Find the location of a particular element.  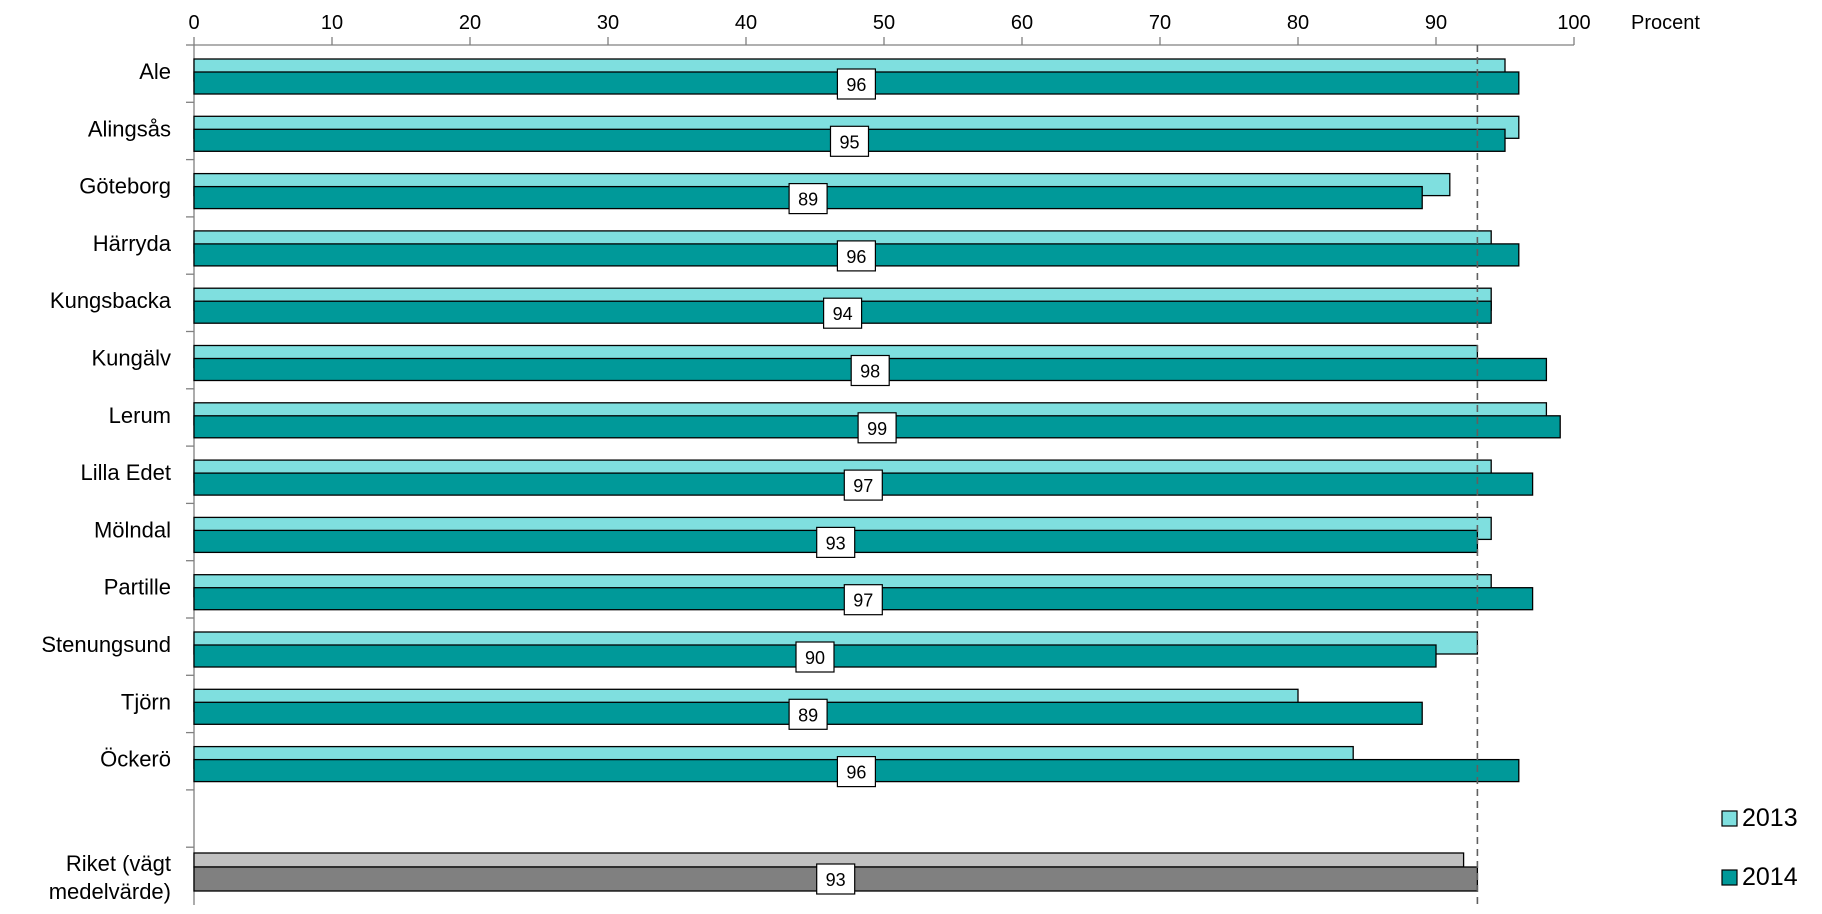

legend-label-2013: 2013 is located at coordinates (1770, 818).